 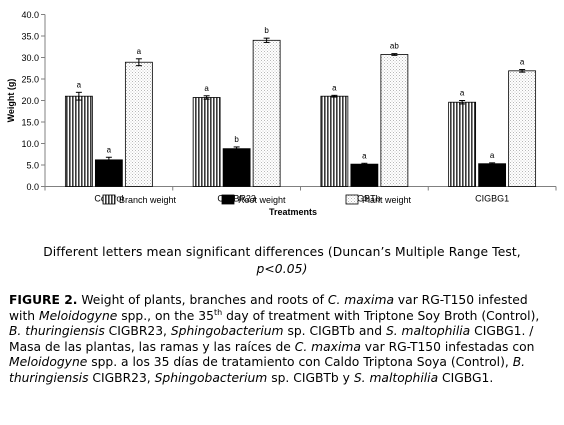 I want to click on caption-text: sp. CIGBTb and, so click(x=334, y=331).